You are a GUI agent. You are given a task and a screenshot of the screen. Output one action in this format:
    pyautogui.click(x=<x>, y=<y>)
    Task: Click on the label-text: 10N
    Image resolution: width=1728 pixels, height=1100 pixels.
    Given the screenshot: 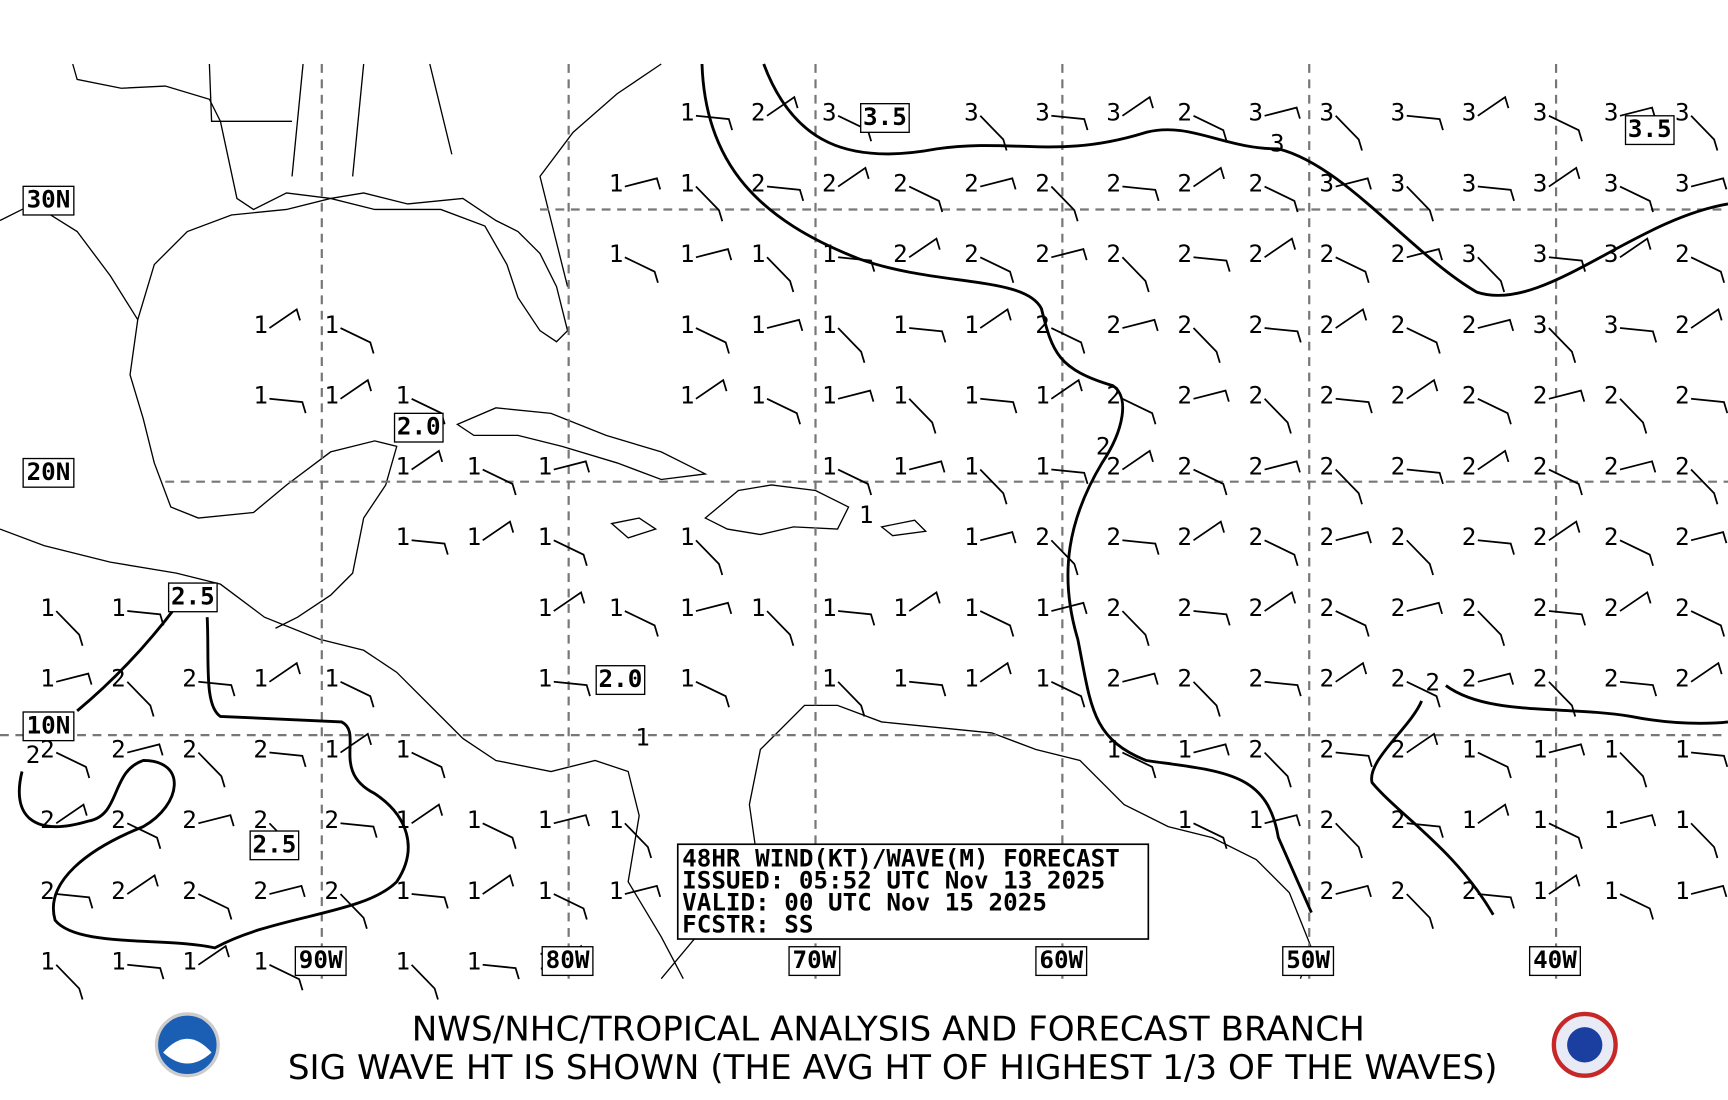 What is the action you would take?
    pyautogui.click(x=49, y=724)
    